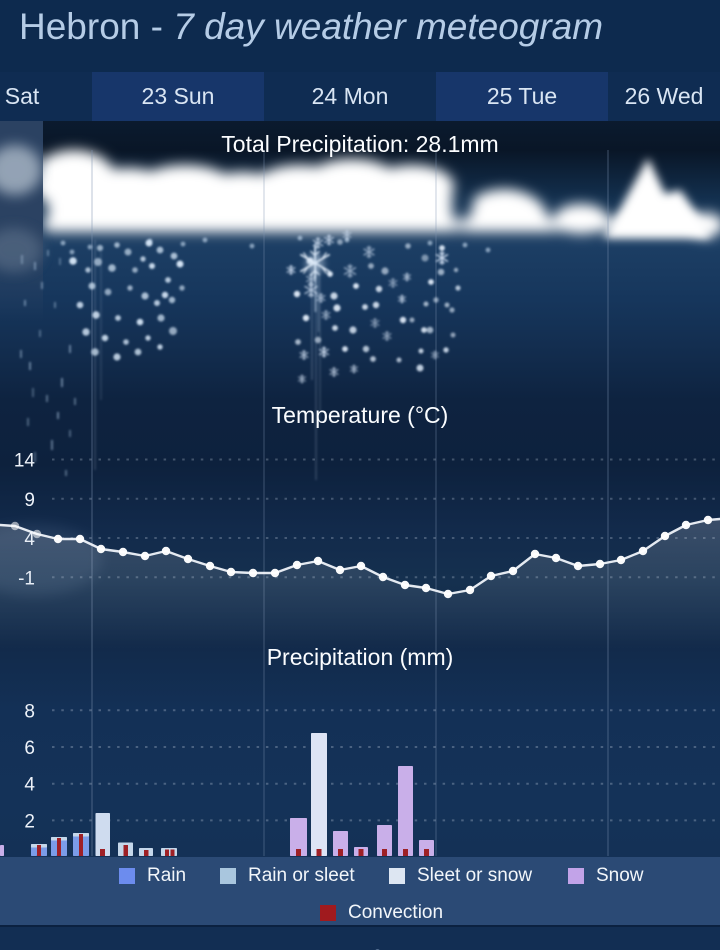 This screenshot has height=950, width=720. Describe the element at coordinates (359, 144) in the screenshot. I see `svg-text: Total Precipitation: 28.1mm` at that location.